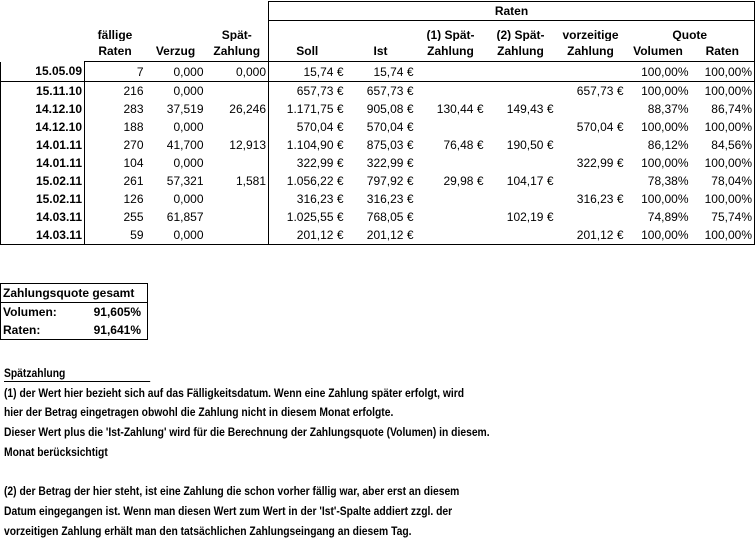  Describe the element at coordinates (320, 91) in the screenshot. I see `cell-soll: 657,73 €` at that location.